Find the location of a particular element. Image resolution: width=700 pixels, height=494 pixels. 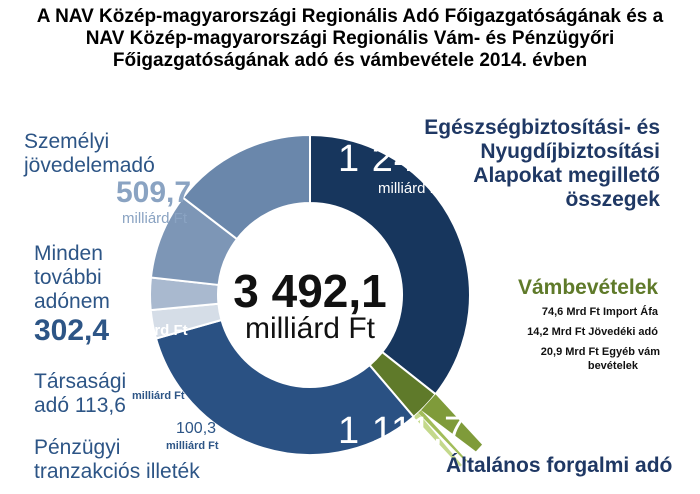

value-vam: 109,7 is located at coordinates (503, 308).